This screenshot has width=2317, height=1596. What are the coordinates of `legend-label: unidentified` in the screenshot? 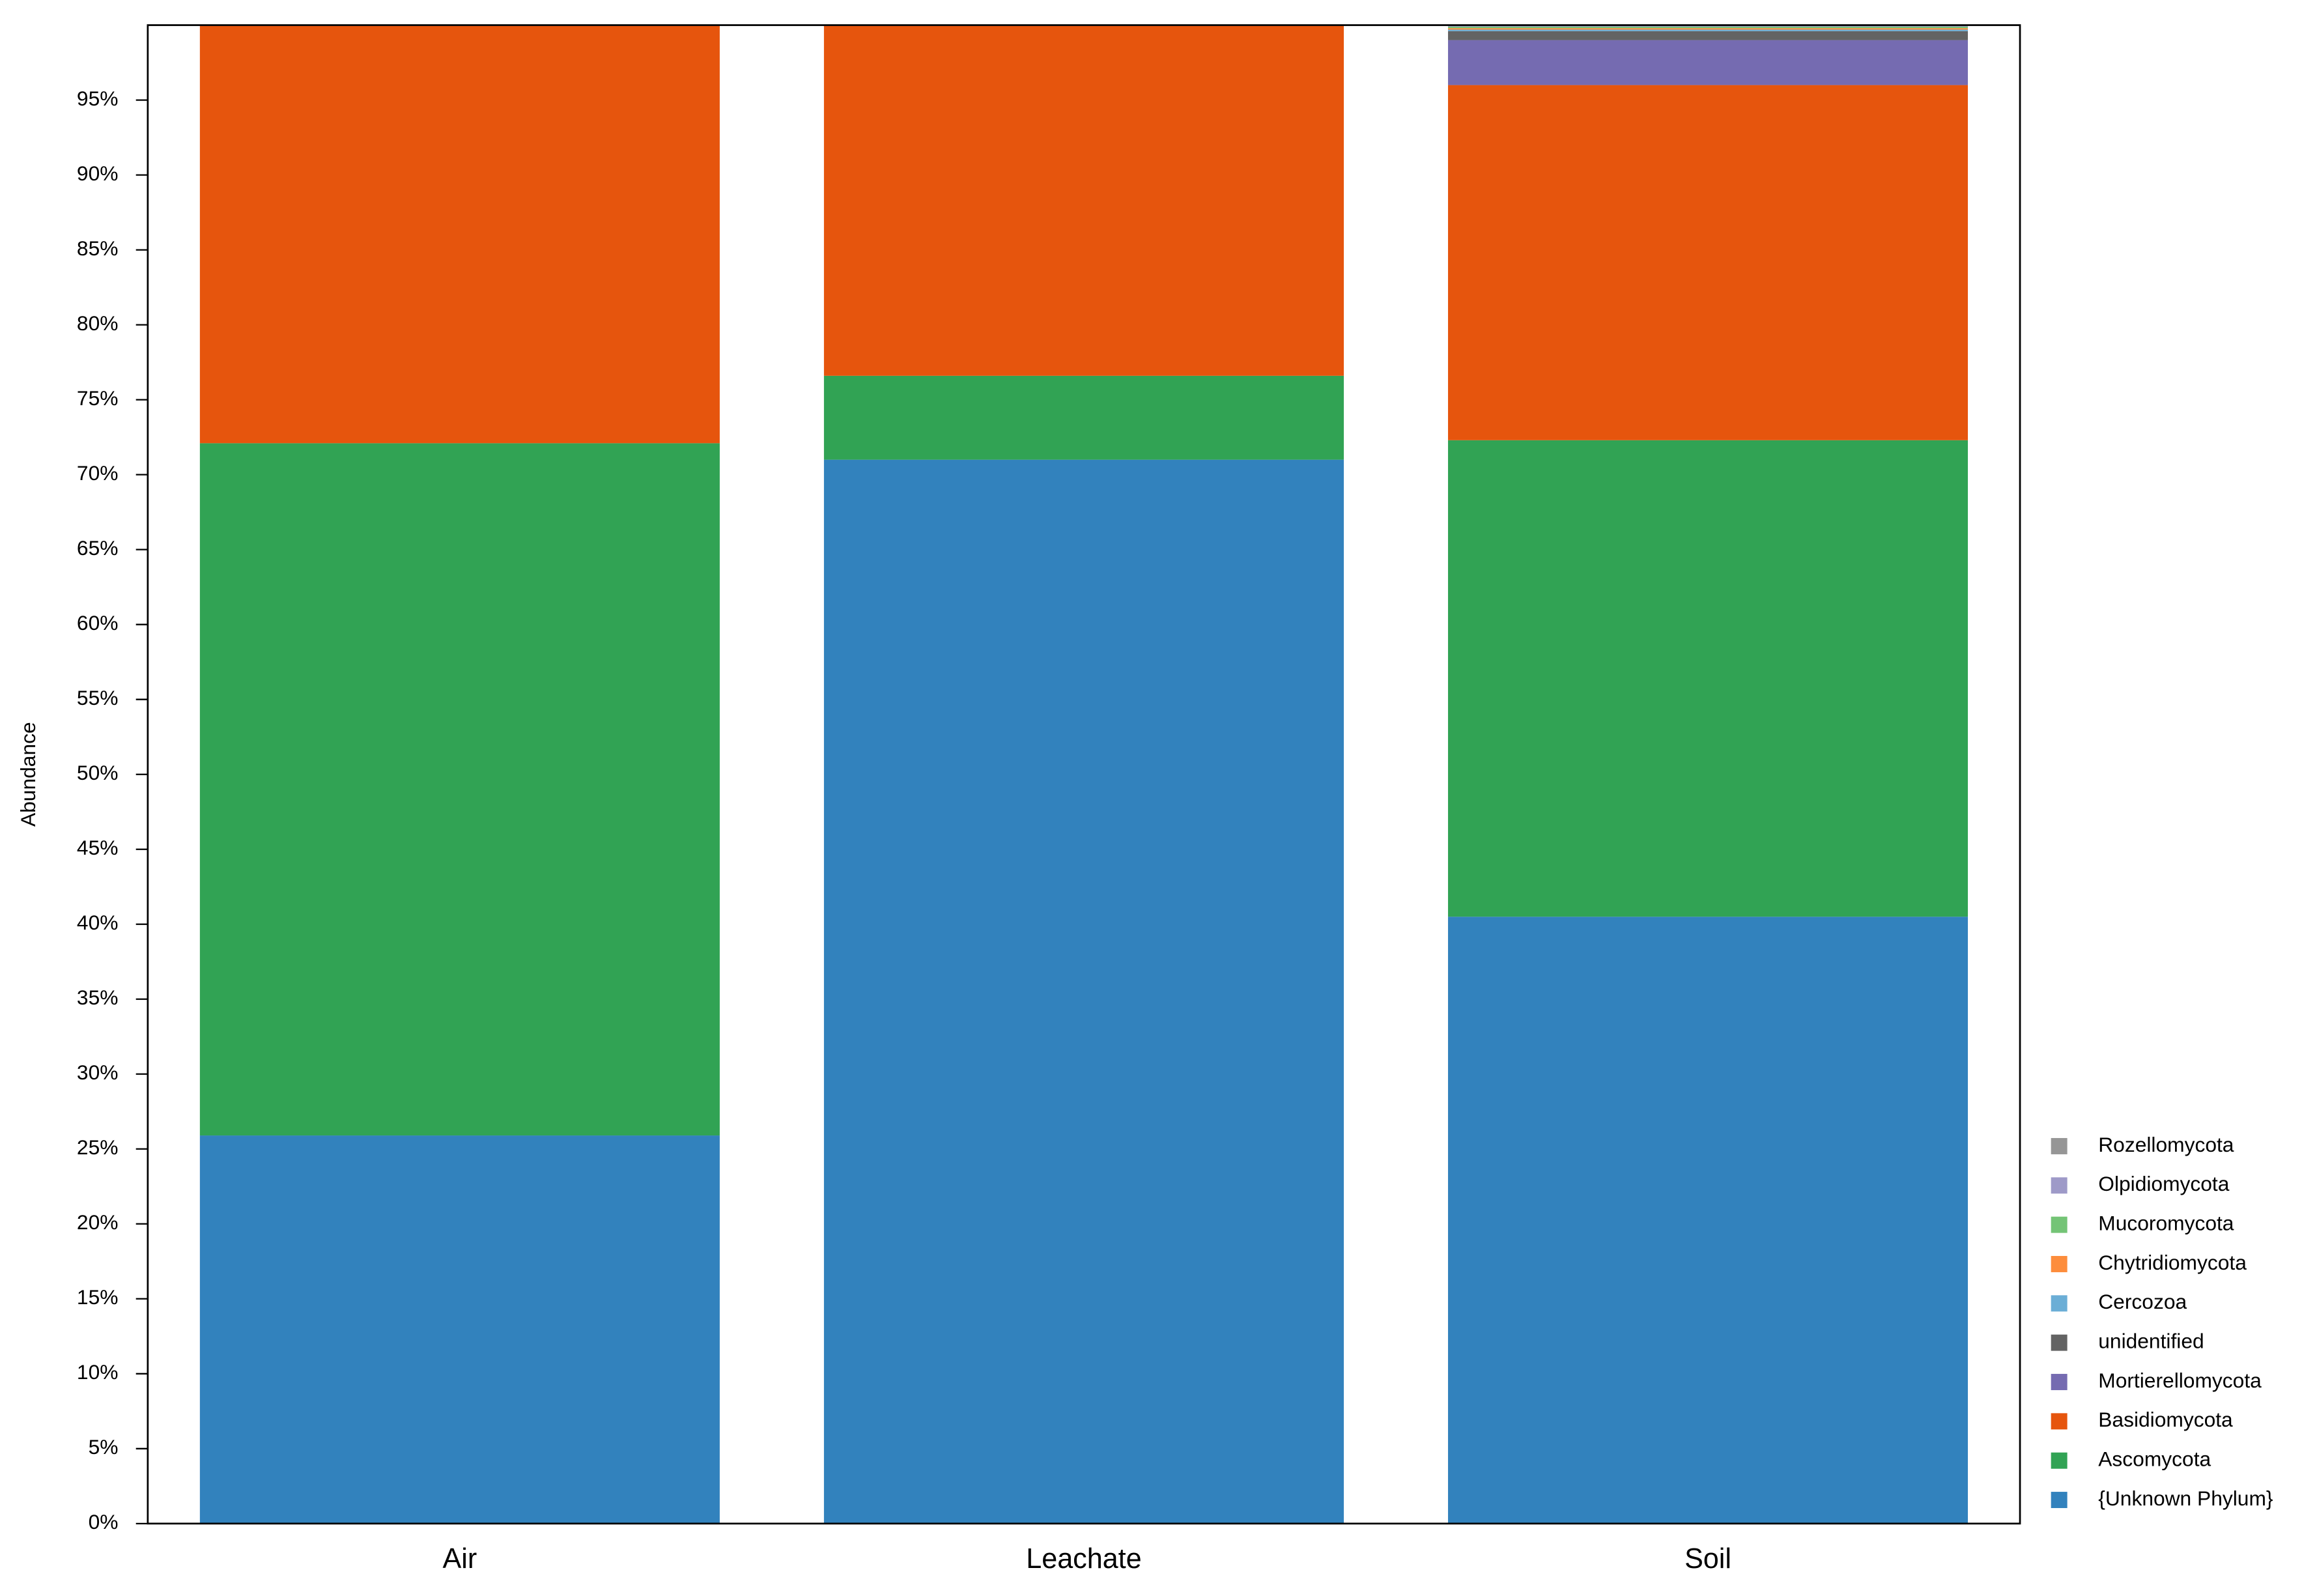 It's located at (2151, 1342).